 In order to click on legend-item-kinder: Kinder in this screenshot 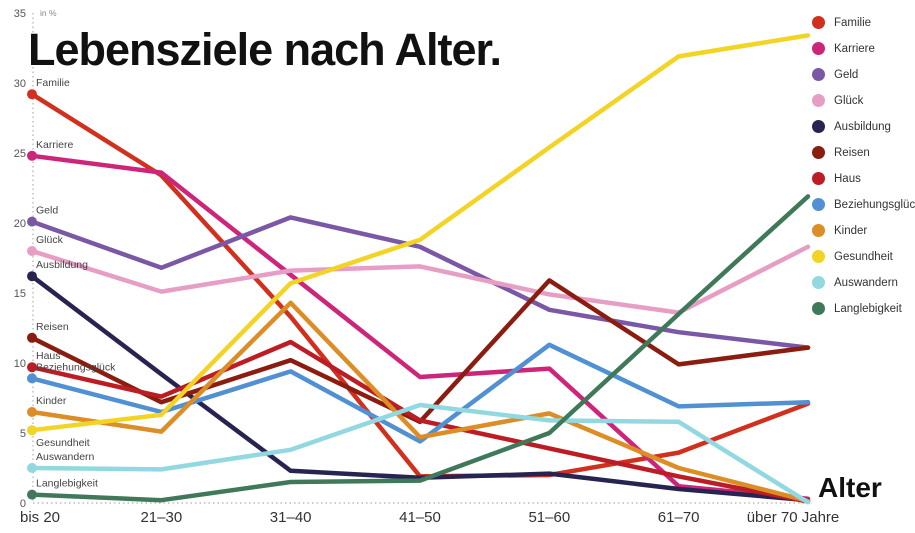, I will do `click(863, 230)`.